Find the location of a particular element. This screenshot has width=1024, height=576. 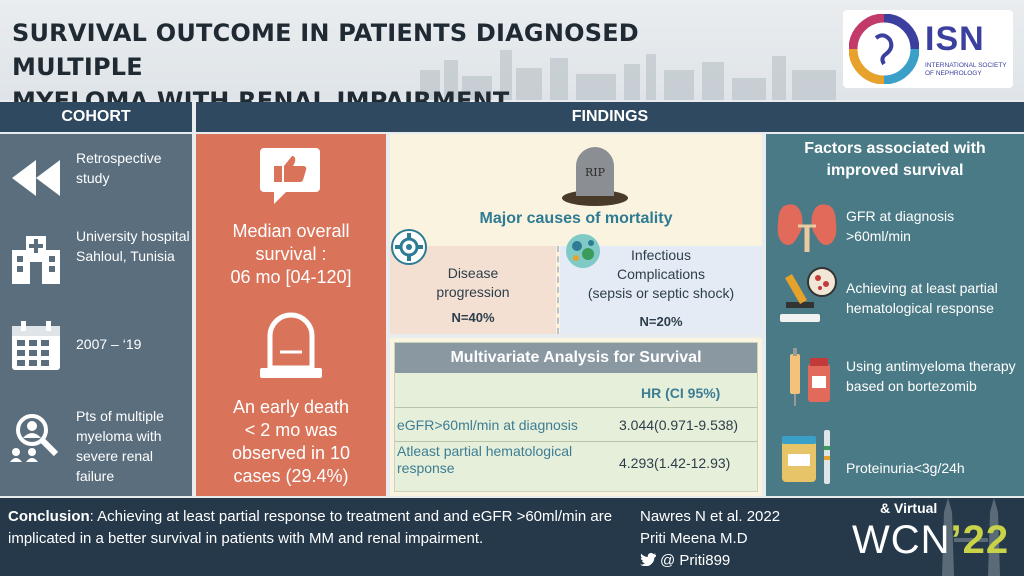

cause-disease-line-1: Disease is located at coordinates (473, 273).